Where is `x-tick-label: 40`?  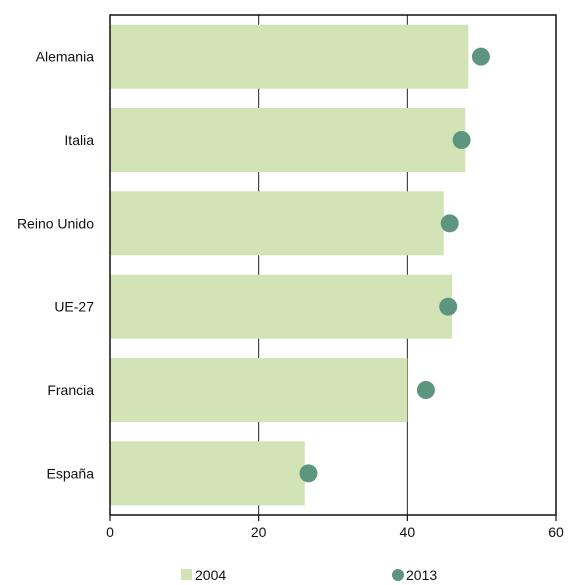
x-tick-label: 40 is located at coordinates (408, 532).